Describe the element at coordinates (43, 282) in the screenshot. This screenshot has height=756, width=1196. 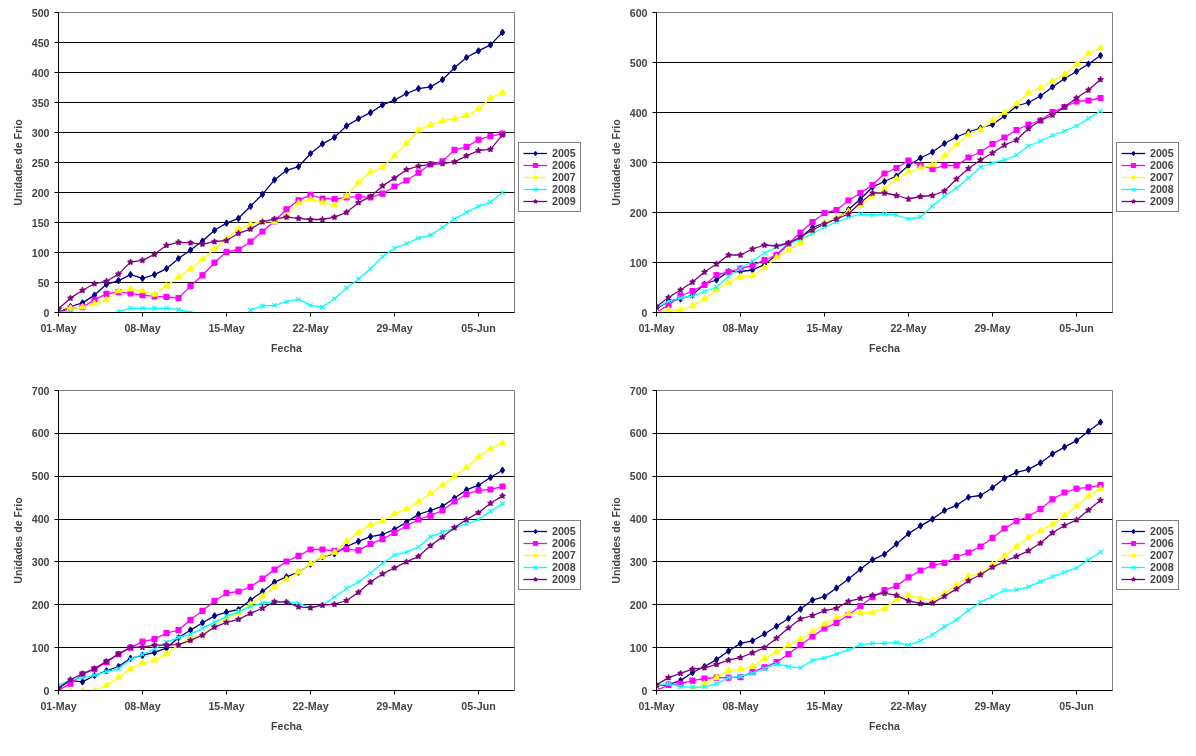
I see `y-tick-label: 50` at that location.